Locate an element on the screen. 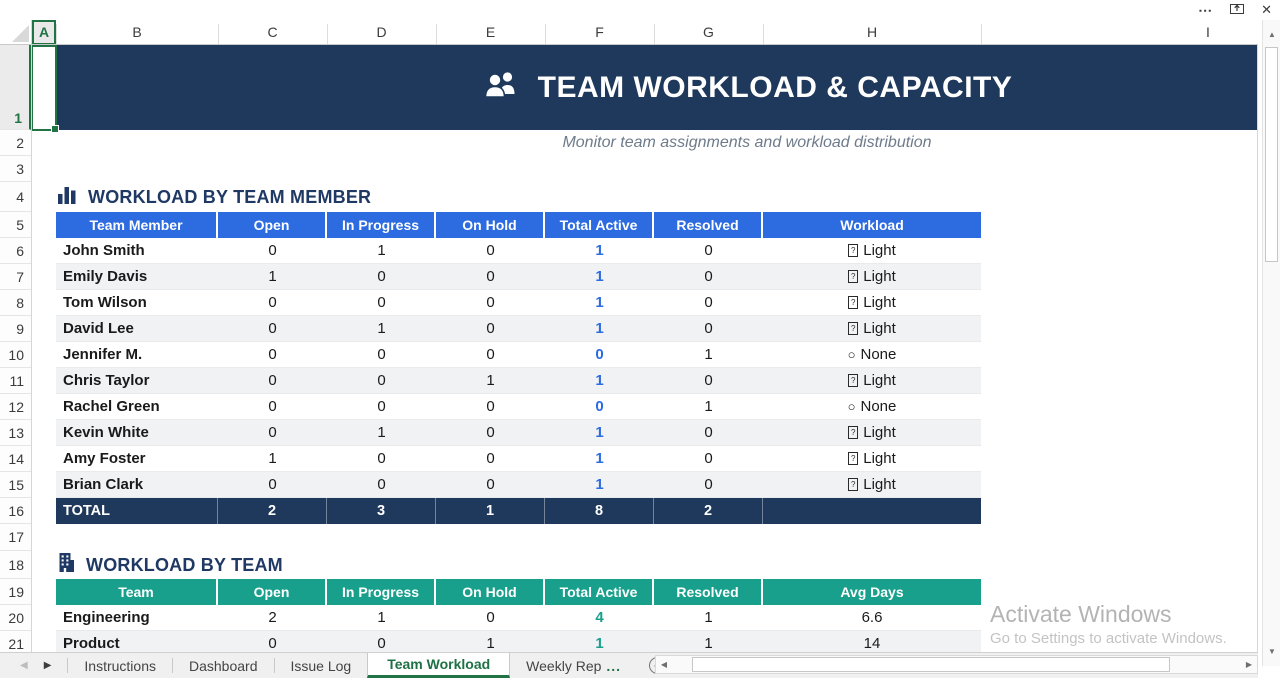 The height and width of the screenshot is (680, 1280). column-header-g: G is located at coordinates (708, 32).